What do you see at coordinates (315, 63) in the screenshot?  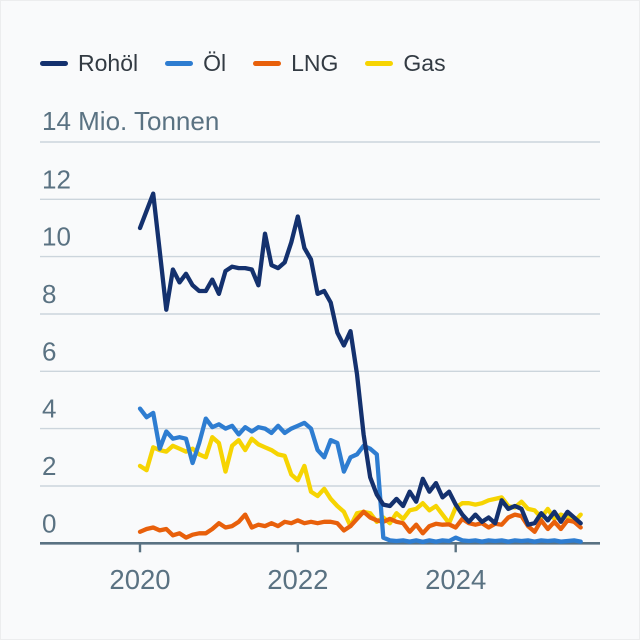 I see `legend-label-lng: LNG` at bounding box center [315, 63].